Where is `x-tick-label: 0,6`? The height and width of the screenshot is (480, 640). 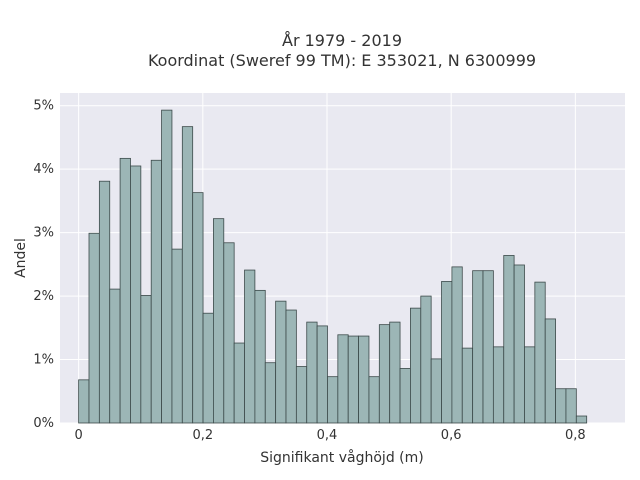
x-tick-label: 0,6 is located at coordinates (451, 435).